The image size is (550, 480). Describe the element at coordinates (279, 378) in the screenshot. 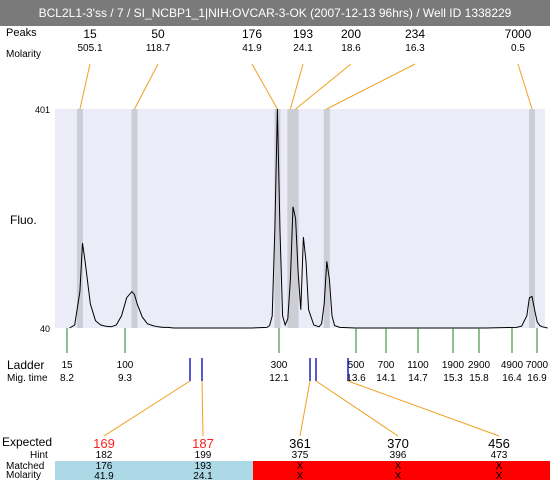

I see `ladder-time-label: 12.1` at that location.